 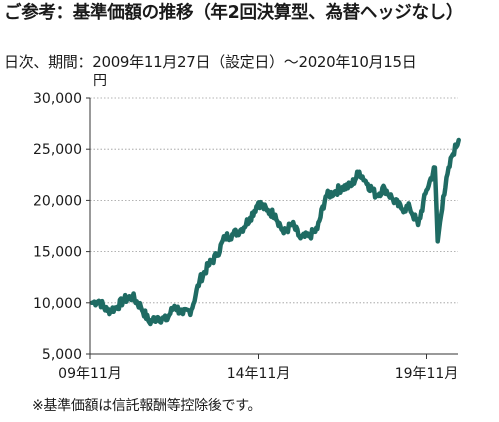 What do you see at coordinates (57, 253) in the screenshot?
I see `y-tick-label: 15,000` at bounding box center [57, 253].